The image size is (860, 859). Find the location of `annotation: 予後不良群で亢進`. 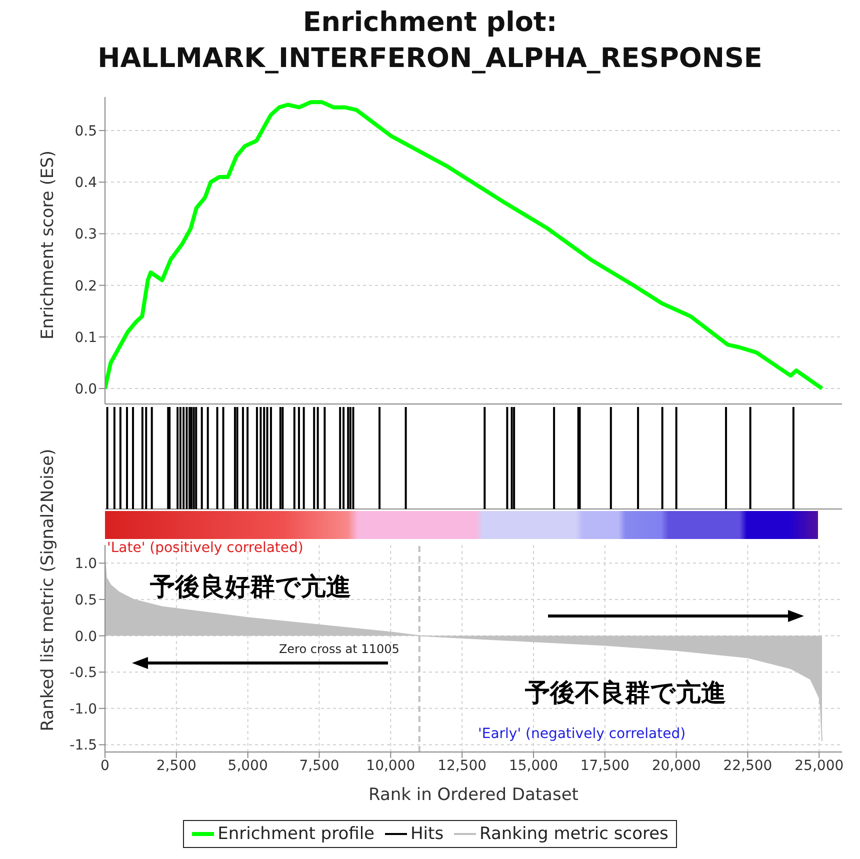

annotation: 予後不良群で亢進 is located at coordinates (625, 693).